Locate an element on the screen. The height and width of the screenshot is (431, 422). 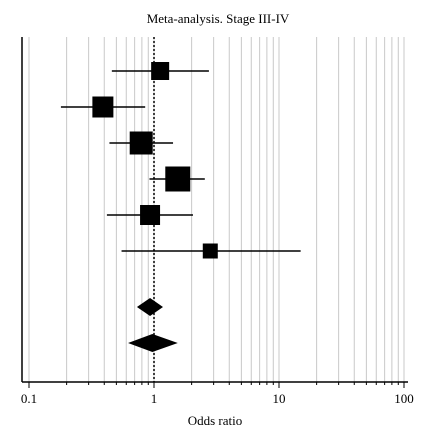
x-tick-label: 0.1 is located at coordinates (29, 398).